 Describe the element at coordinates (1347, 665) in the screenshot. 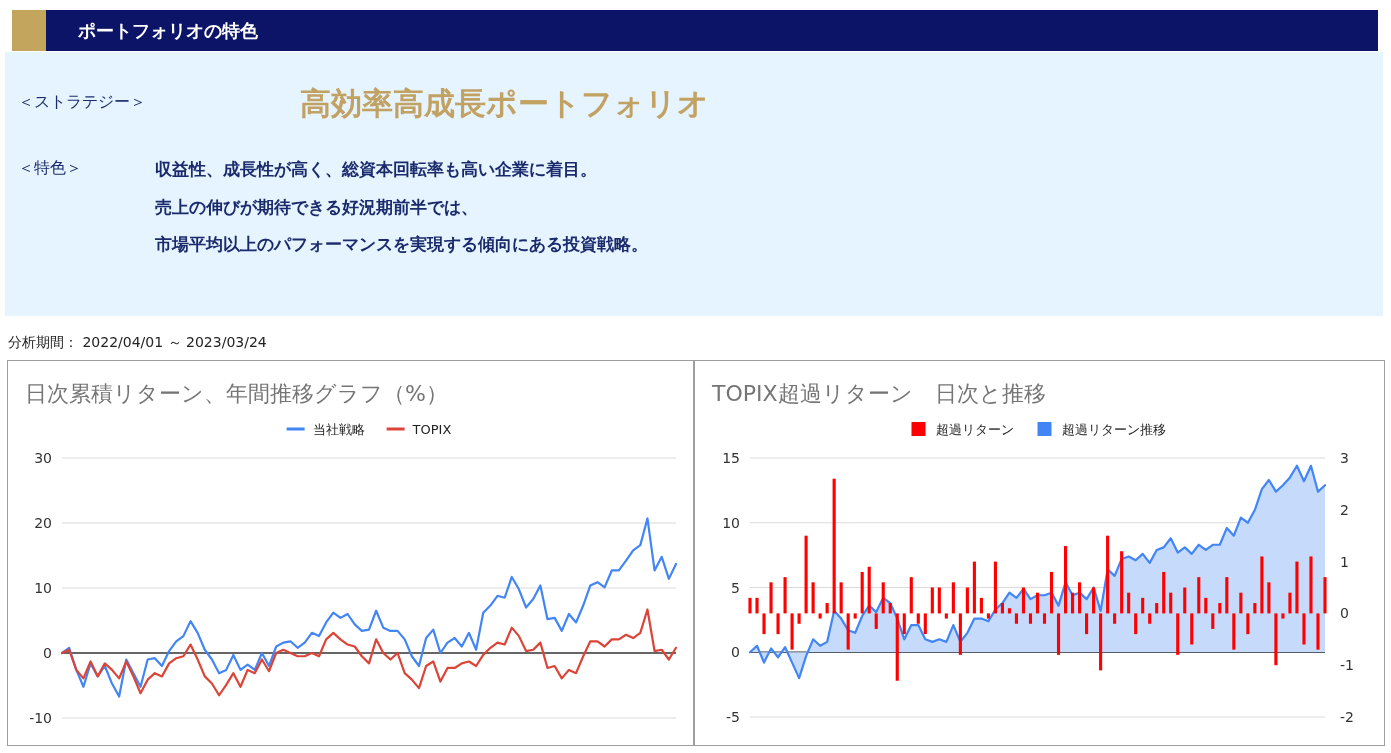

I see `y2-tick-label: -1` at that location.